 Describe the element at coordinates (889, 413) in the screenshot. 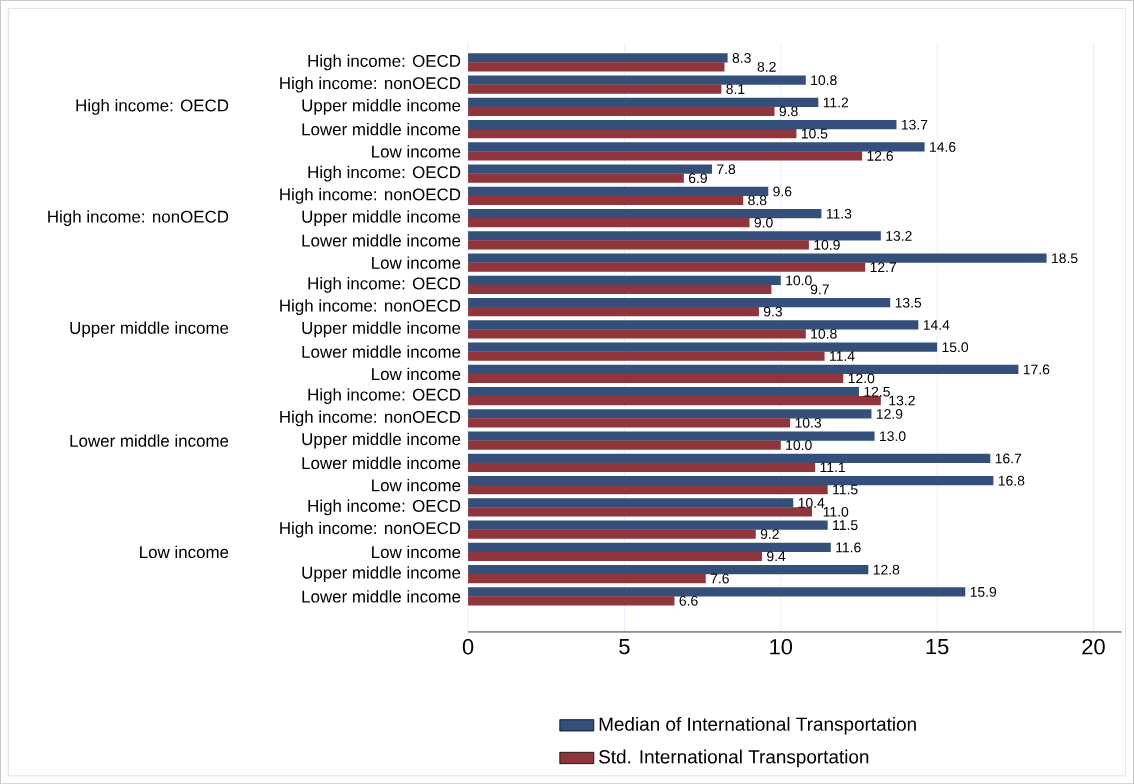

I see `data-label: 12.9` at that location.